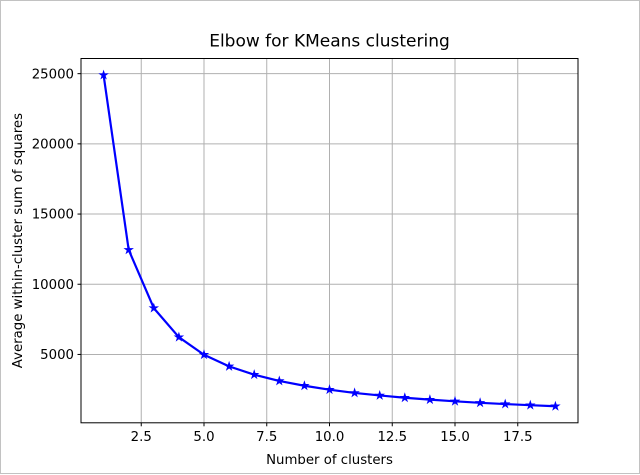 This screenshot has width=640, height=475. I want to click on y-tick-label: 20000, so click(53, 144).